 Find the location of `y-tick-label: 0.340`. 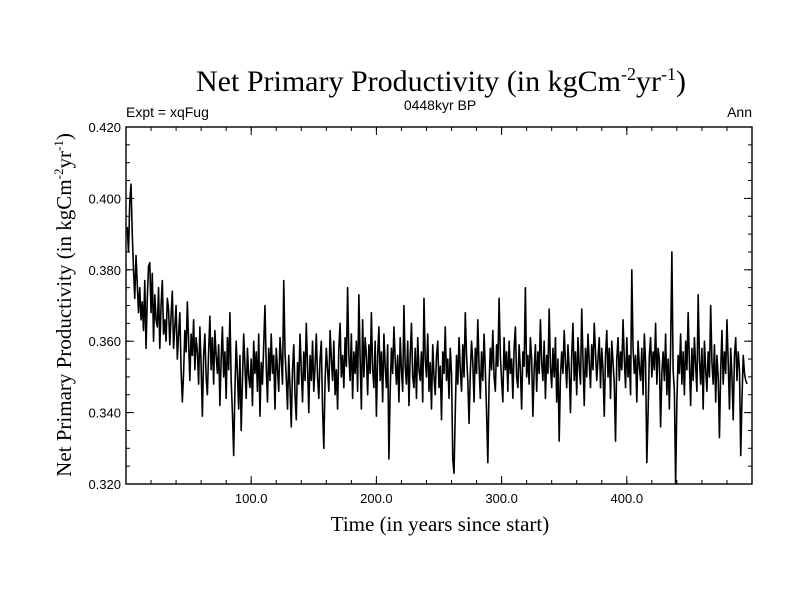

y-tick-label: 0.340 is located at coordinates (104, 413).